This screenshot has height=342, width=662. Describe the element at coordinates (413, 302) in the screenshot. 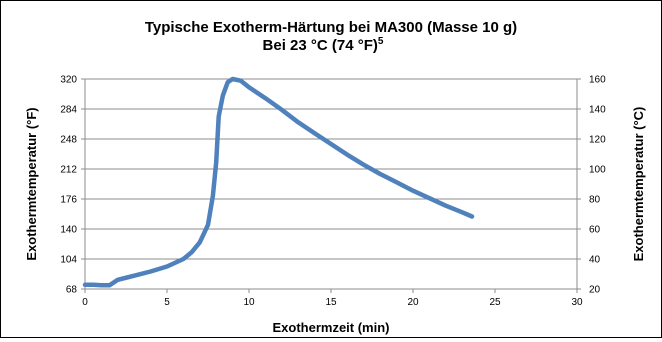

I see `x-tick-label: 20` at that location.